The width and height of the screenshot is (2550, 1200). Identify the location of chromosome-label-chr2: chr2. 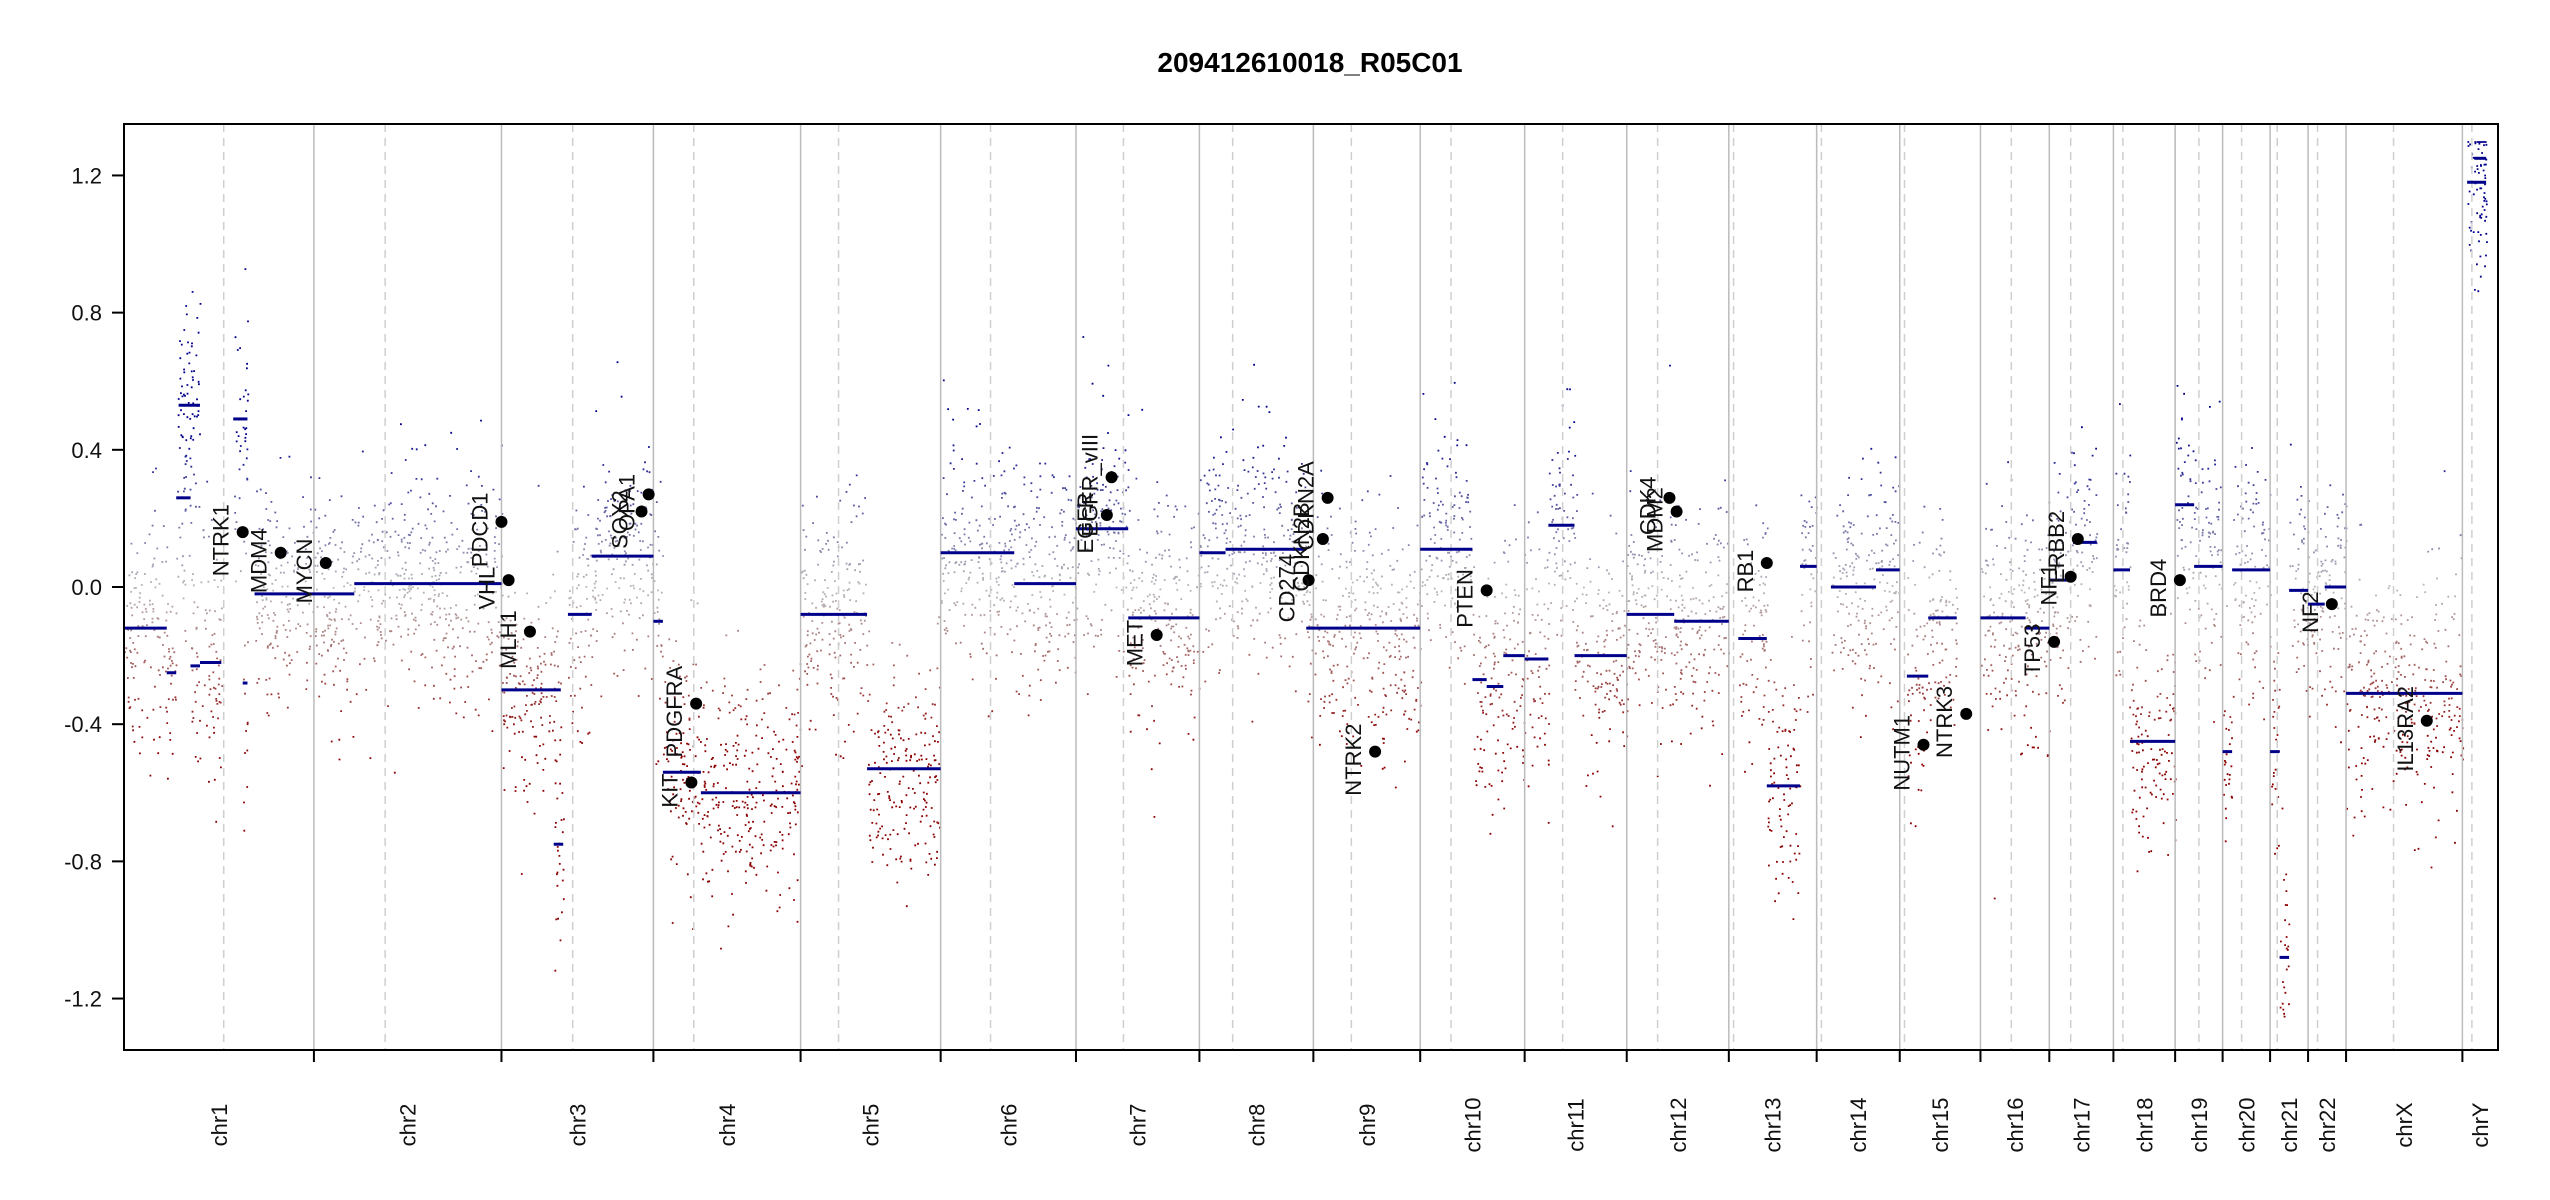
(408, 1125).